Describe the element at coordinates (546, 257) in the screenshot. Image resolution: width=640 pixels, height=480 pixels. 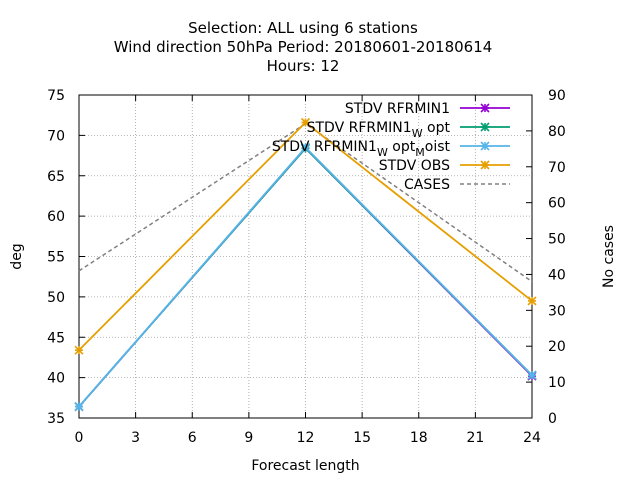
I see `y2-axis: 0 10 20 30 40 50 60 70 80 90` at that location.